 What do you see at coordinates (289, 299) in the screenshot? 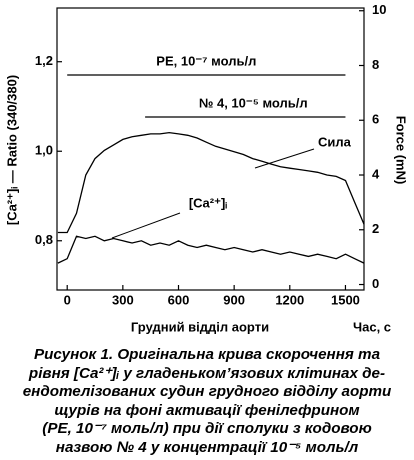
I see `x-tick-label: 1200` at bounding box center [289, 299].